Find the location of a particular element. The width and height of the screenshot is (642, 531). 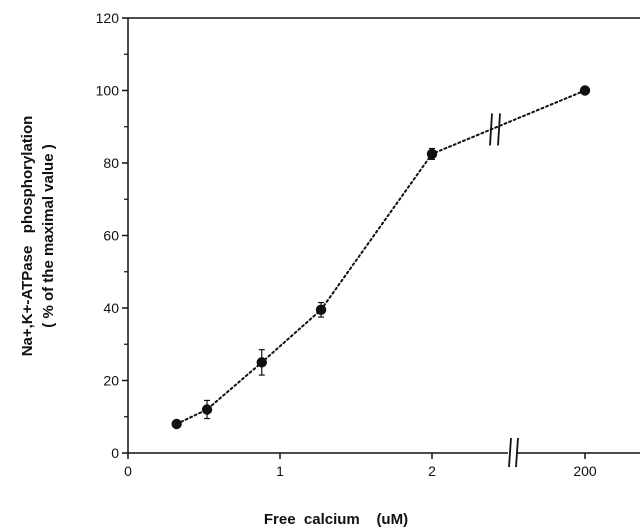

y-axis-title-line-2: ( % of the maximal value ) is located at coordinates (48, 235).